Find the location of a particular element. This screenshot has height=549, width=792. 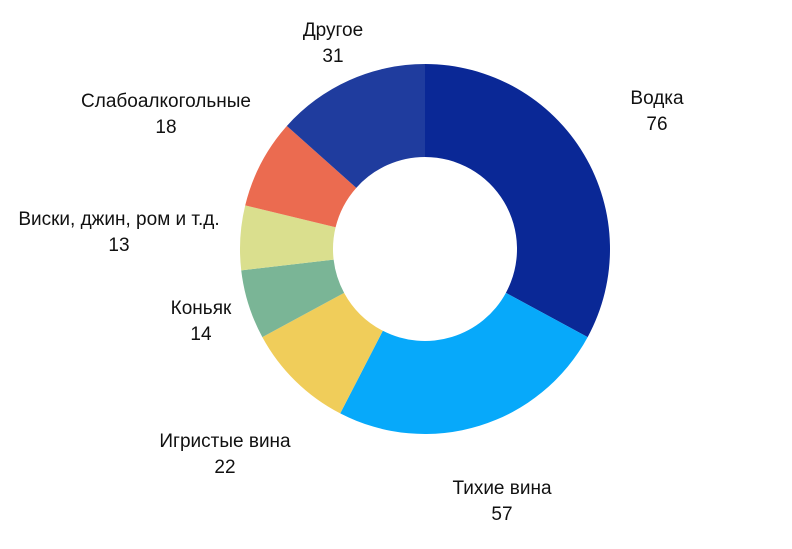

slice-value-7: 31 is located at coordinates (332, 56).